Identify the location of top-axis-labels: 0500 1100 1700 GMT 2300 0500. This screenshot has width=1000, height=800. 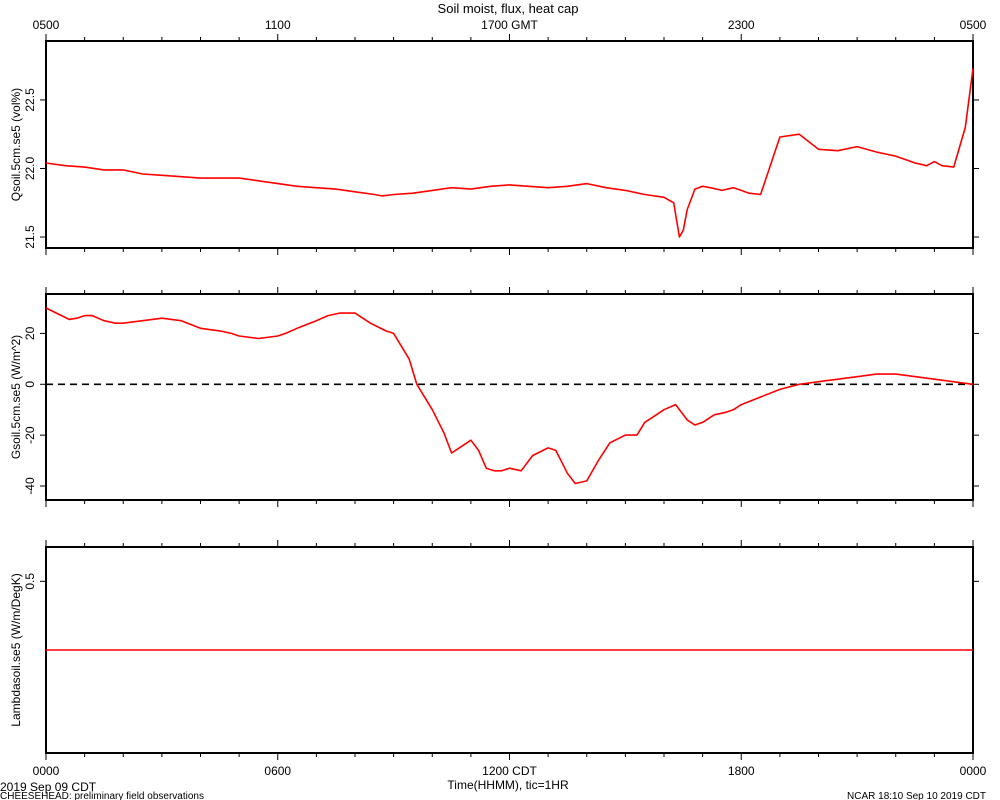
(510, 25).